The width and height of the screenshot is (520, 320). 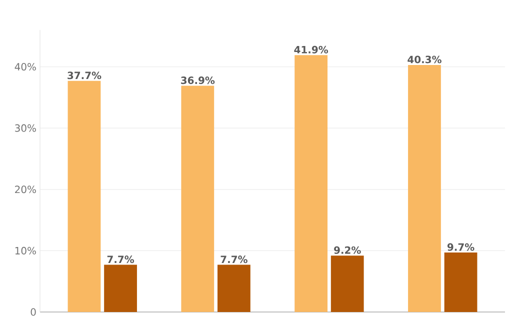 I want to click on y-tick-label: 10%, so click(x=25, y=250).